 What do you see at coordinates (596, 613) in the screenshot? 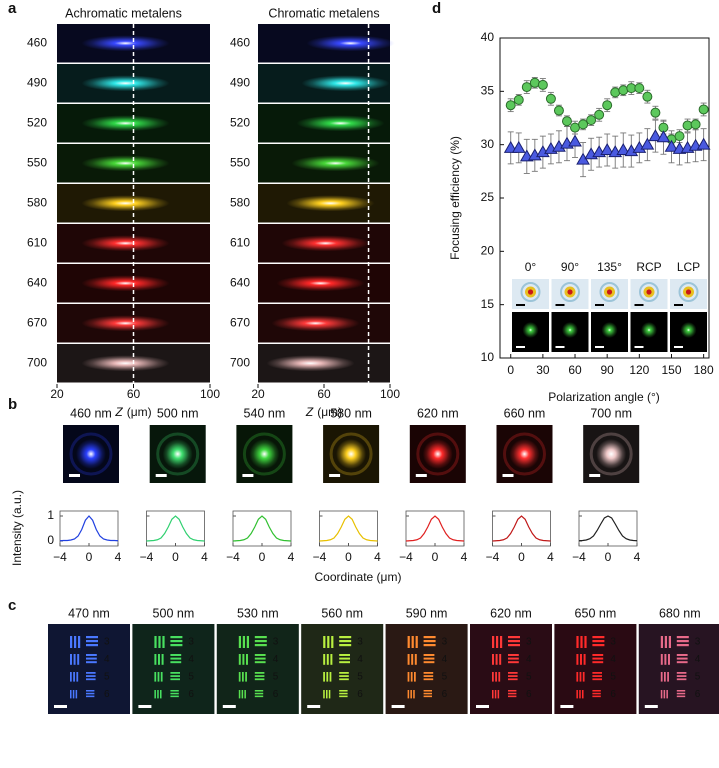
I see `image-label: 650 nm` at bounding box center [596, 613].